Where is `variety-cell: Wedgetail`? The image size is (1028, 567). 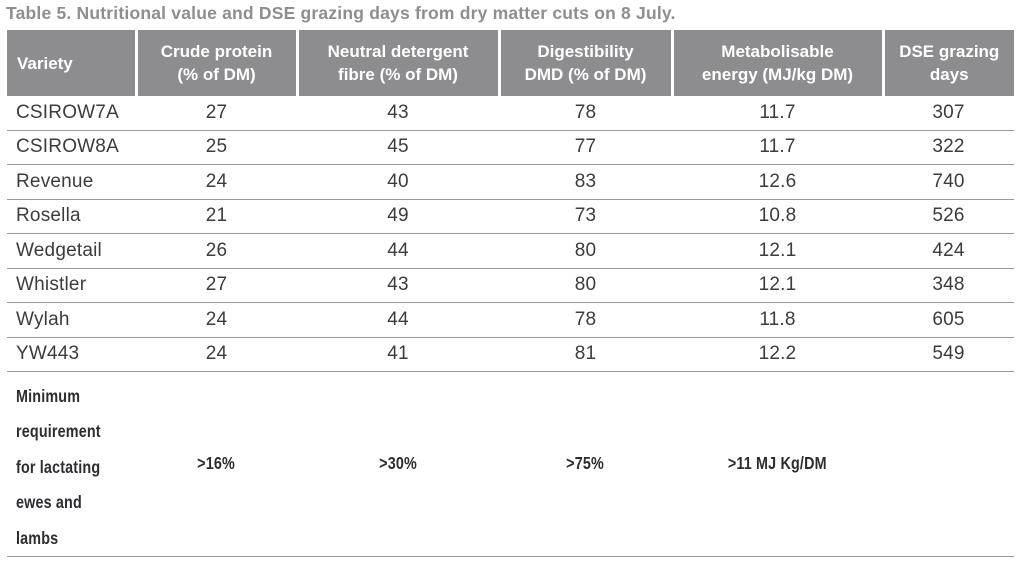
variety-cell: Wedgetail is located at coordinates (71, 251).